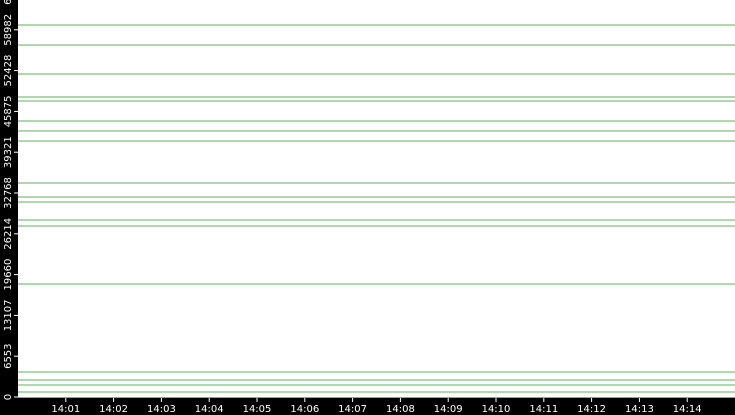 This screenshot has height=415, width=735. Describe the element at coordinates (367, 406) in the screenshot. I see `x-axis-strip` at that location.